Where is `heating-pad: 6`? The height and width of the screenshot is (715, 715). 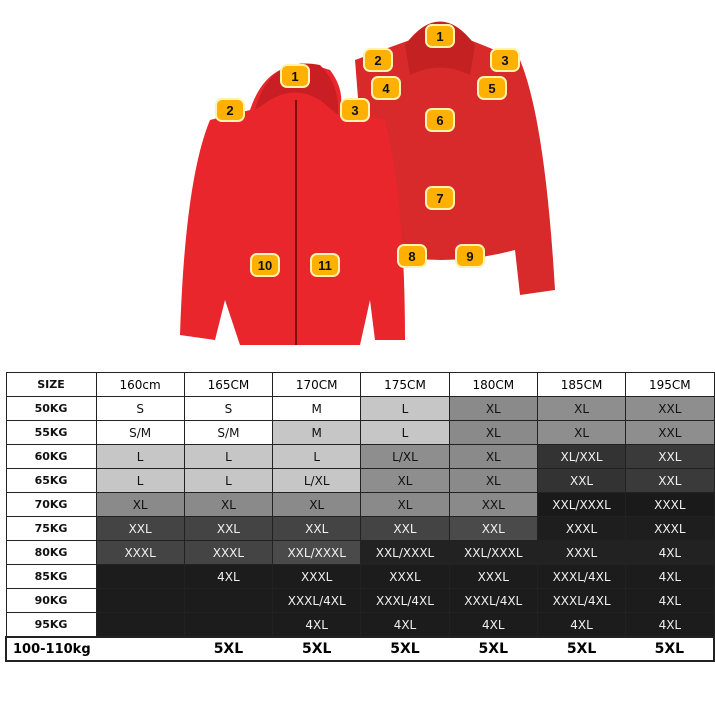 heating-pad: 6 is located at coordinates (440, 120).